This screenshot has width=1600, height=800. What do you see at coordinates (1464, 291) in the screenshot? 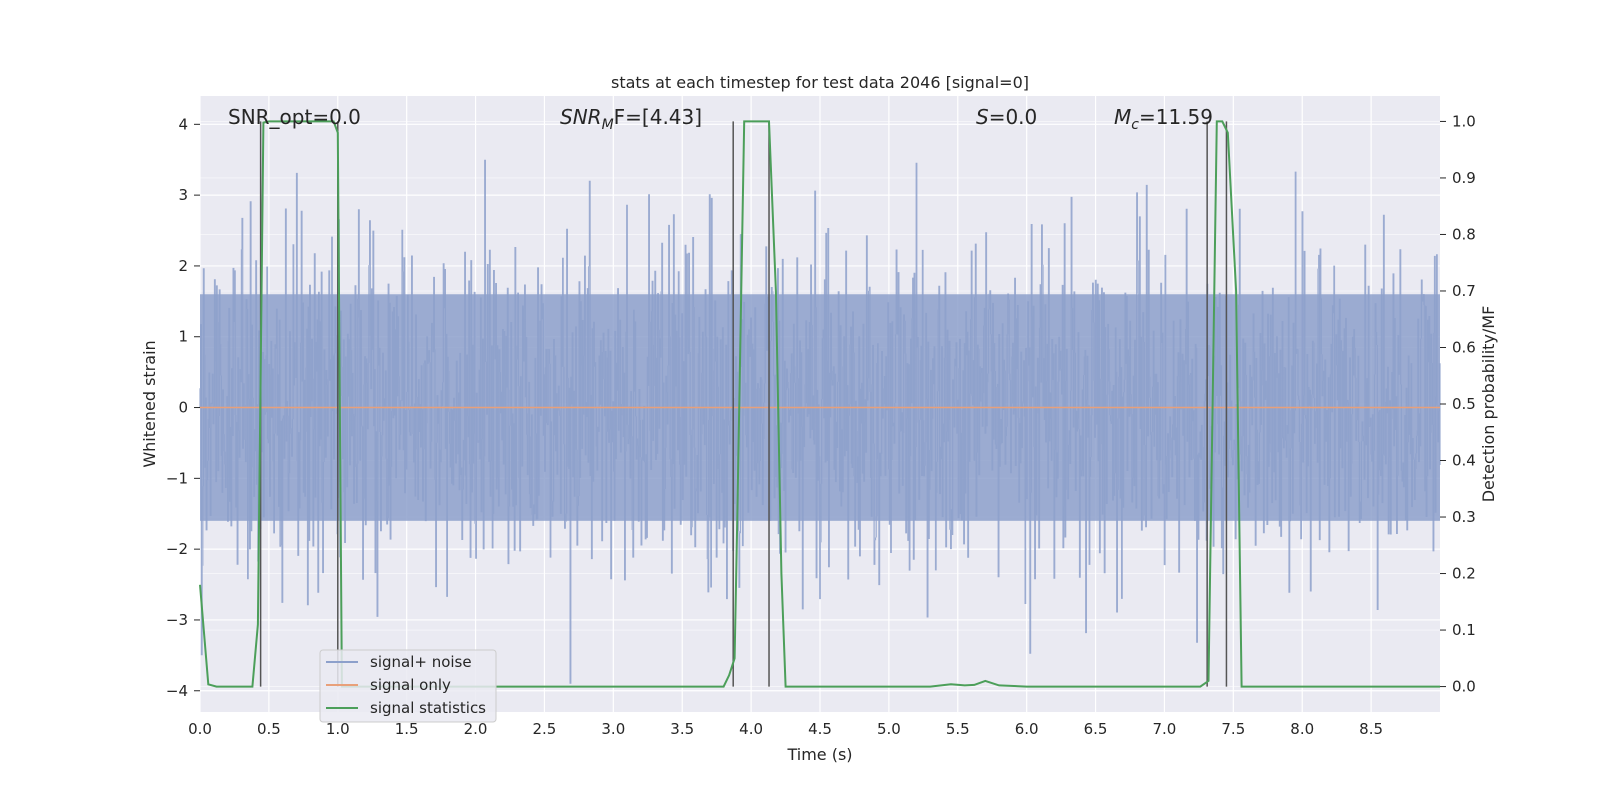
I see `right-y-tick-label: 0.7` at bounding box center [1464, 291].